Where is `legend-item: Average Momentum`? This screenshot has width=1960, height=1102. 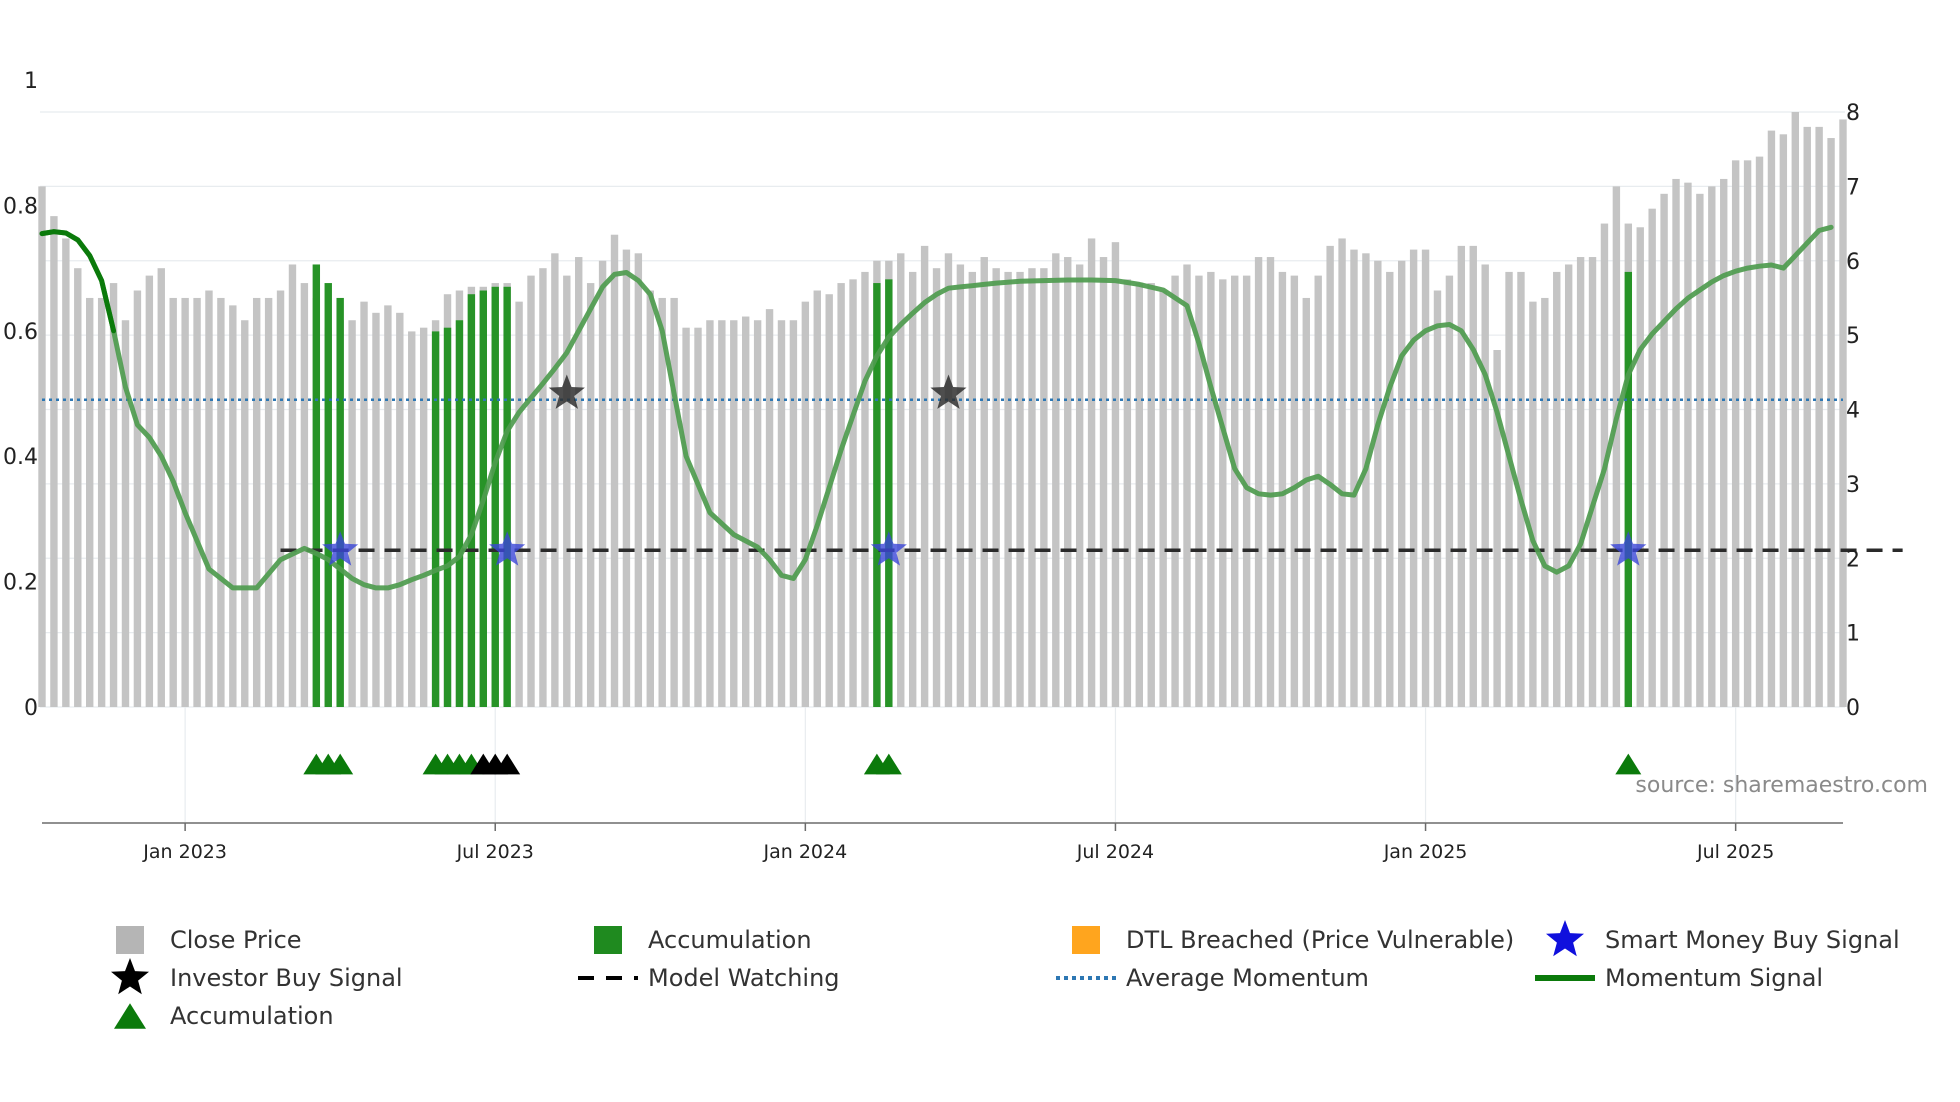
legend-item: Average Momentum is located at coordinates (1212, 978).